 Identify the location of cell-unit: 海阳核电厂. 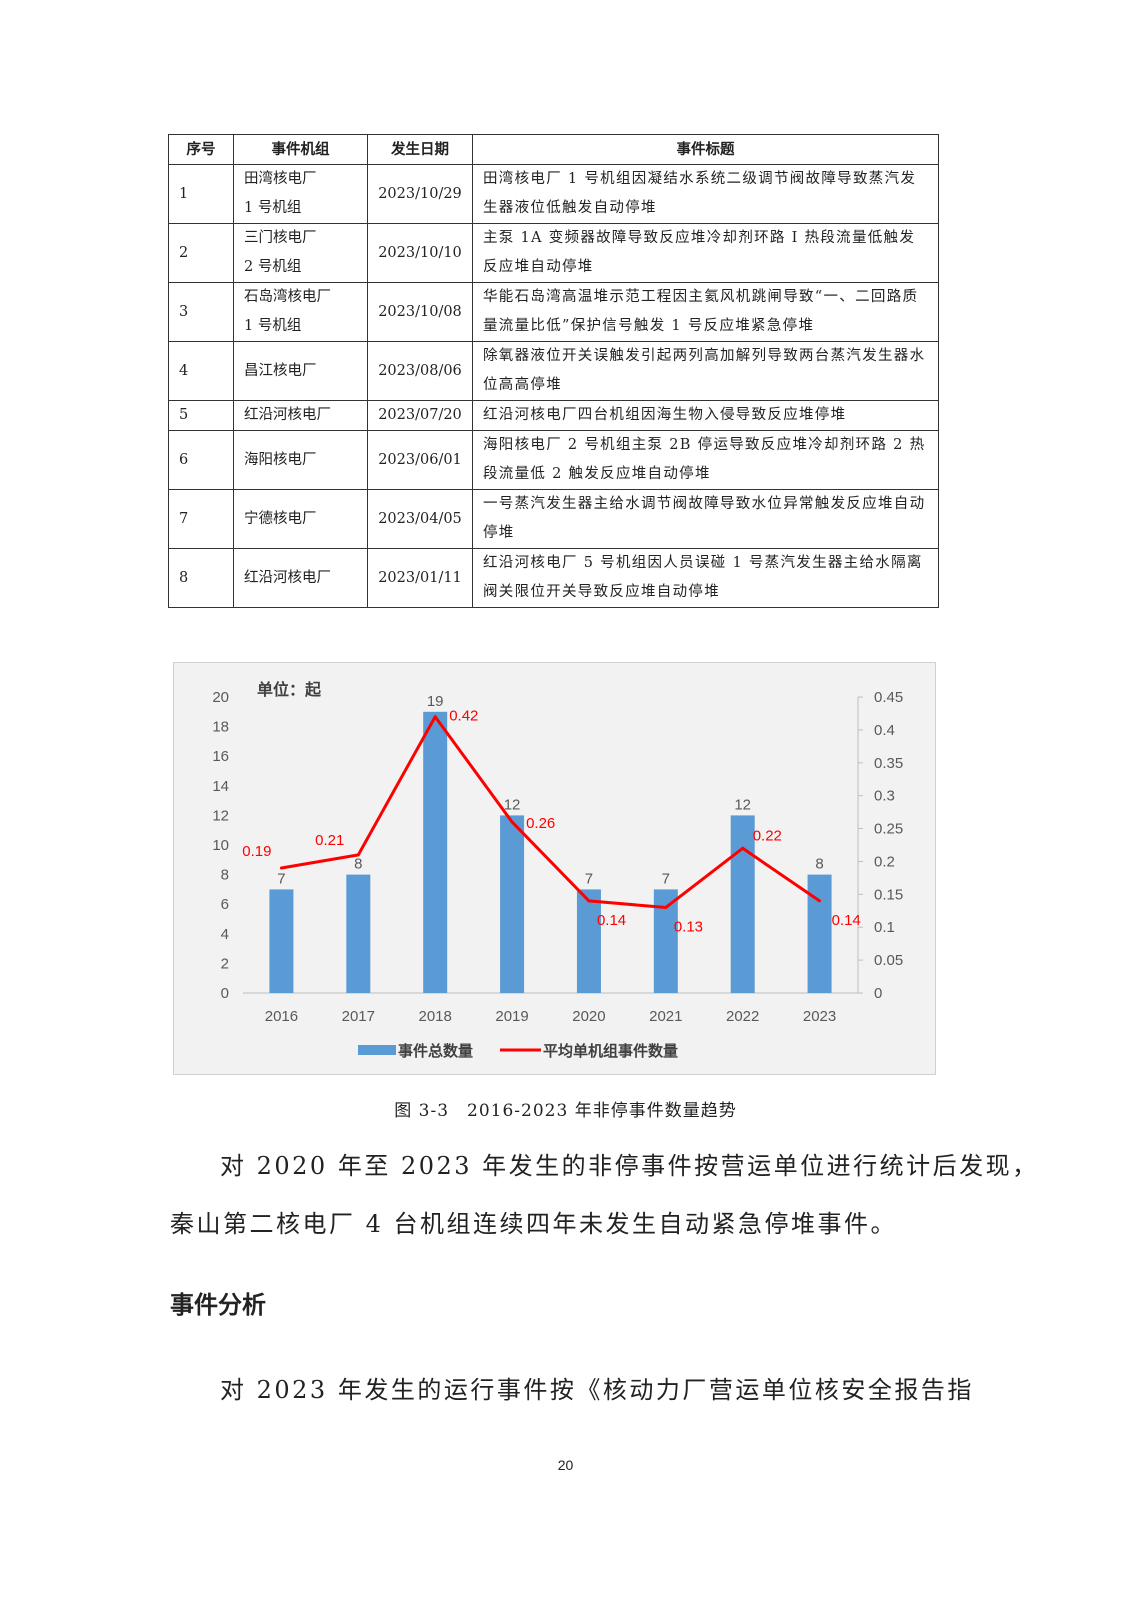
(300, 460).